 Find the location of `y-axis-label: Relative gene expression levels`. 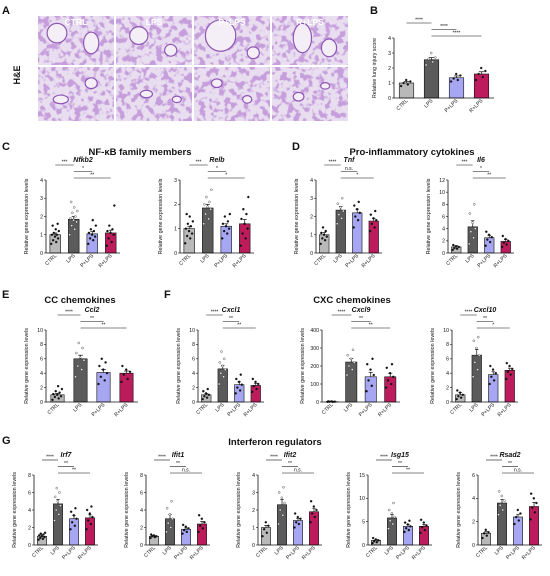

y-axis-label: Relative gene expression levels is located at coordinates (127, 510).